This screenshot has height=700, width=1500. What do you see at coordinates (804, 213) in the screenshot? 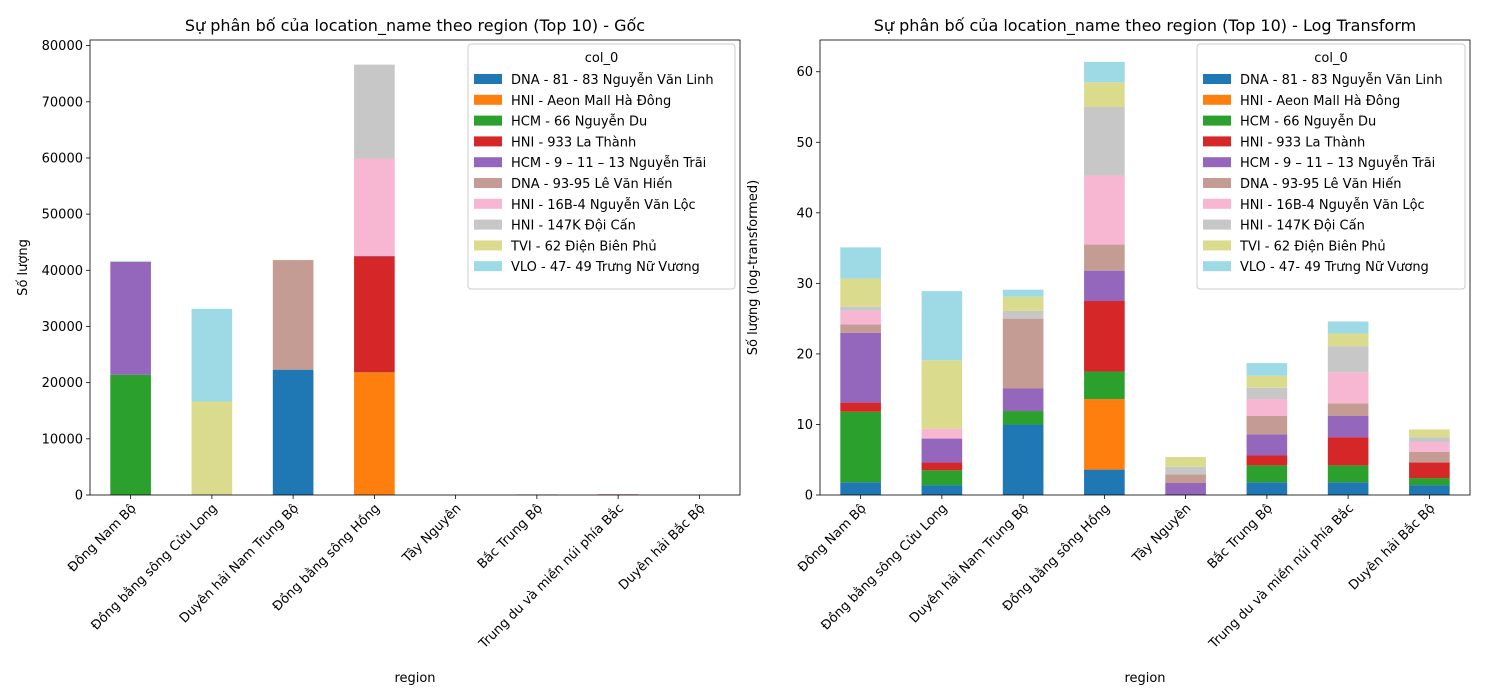
I see `y-tick-label: 40` at bounding box center [804, 213].